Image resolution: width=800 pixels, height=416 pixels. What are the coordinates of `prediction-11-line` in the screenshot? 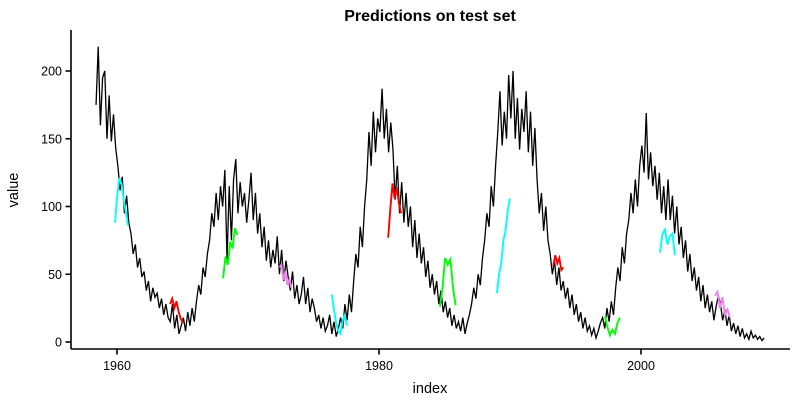 It's located at (667, 241).